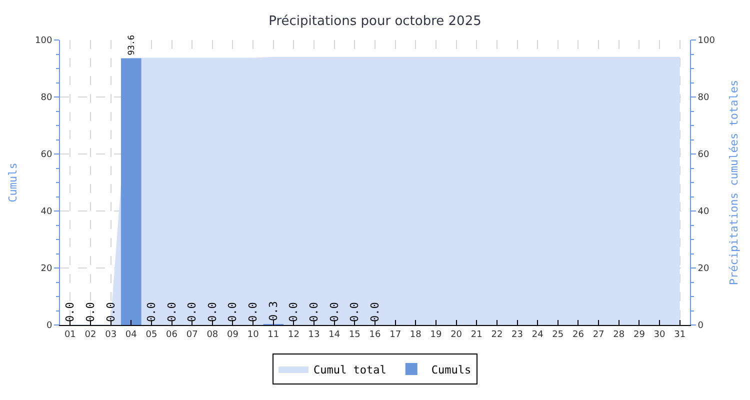  Describe the element at coordinates (639, 335) in the screenshot. I see `x-tick-label: 29` at that location.